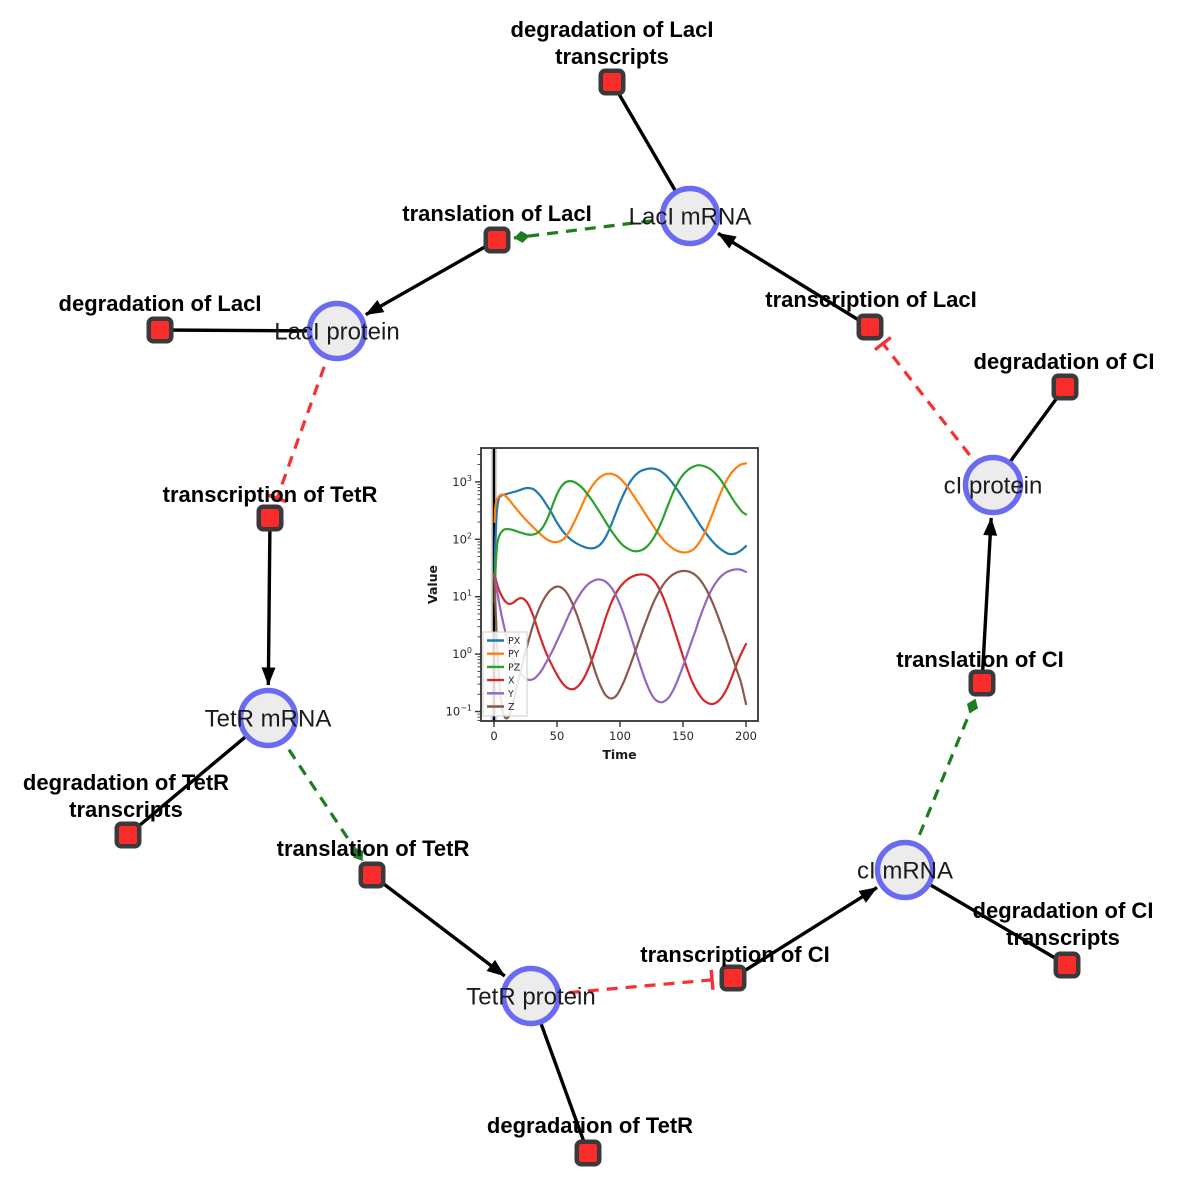 This screenshot has width=1189, height=1200. What do you see at coordinates (459, 711) in the screenshot?
I see `y-tick-label: 10⁻¹` at bounding box center [459, 711].